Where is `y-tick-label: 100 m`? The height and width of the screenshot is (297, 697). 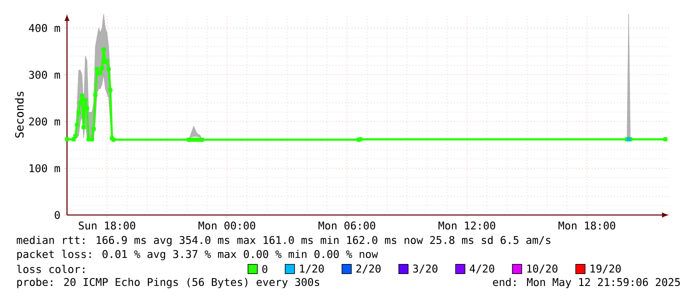 y-tick-label: 100 m is located at coordinates (45, 168).